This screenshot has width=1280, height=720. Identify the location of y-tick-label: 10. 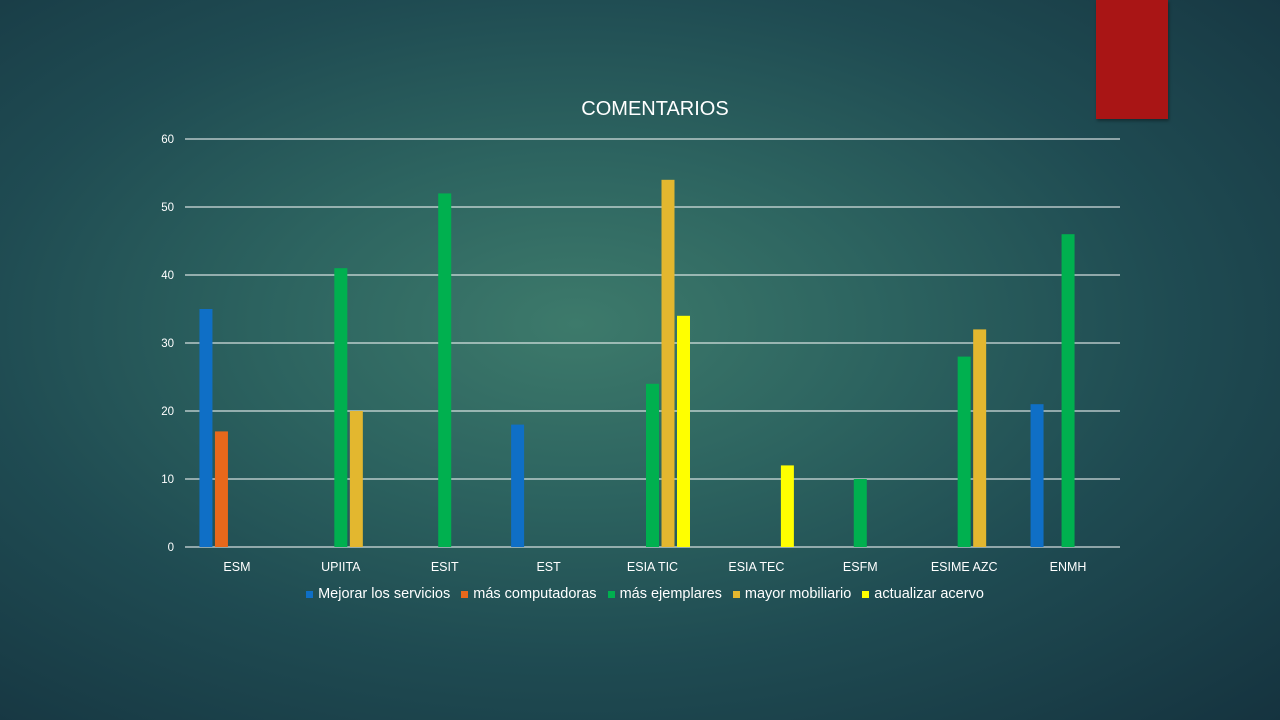
(167, 480).